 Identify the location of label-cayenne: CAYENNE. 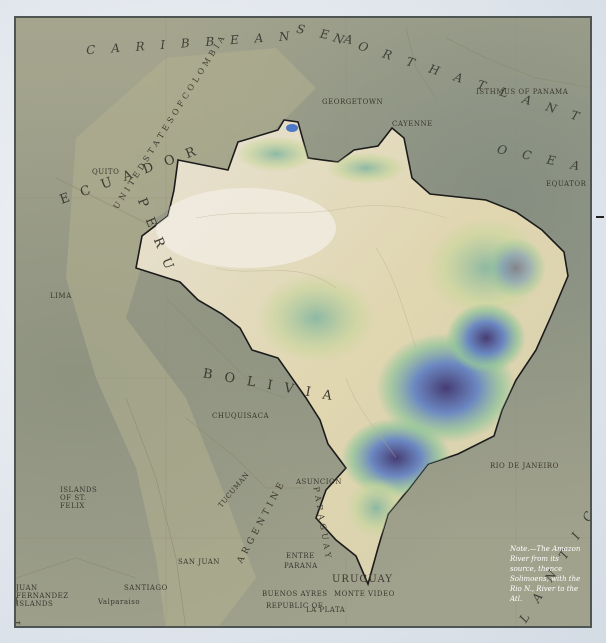
(412, 124).